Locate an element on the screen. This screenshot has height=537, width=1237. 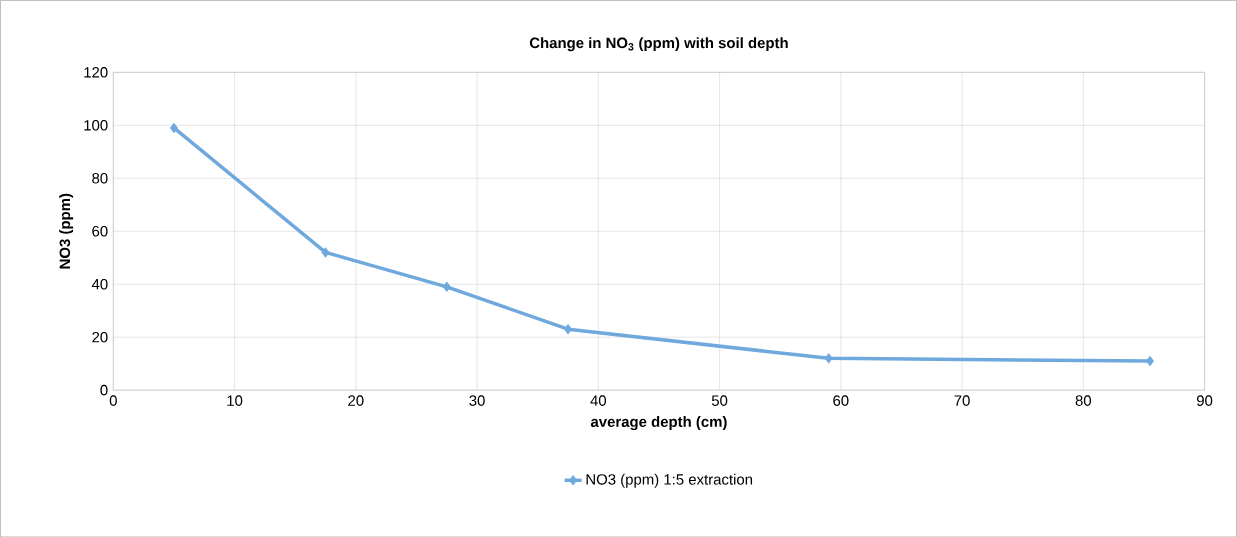
chart-title: Change in NO$_{3}$ (ppm) with soil depth is located at coordinates (658, 43).